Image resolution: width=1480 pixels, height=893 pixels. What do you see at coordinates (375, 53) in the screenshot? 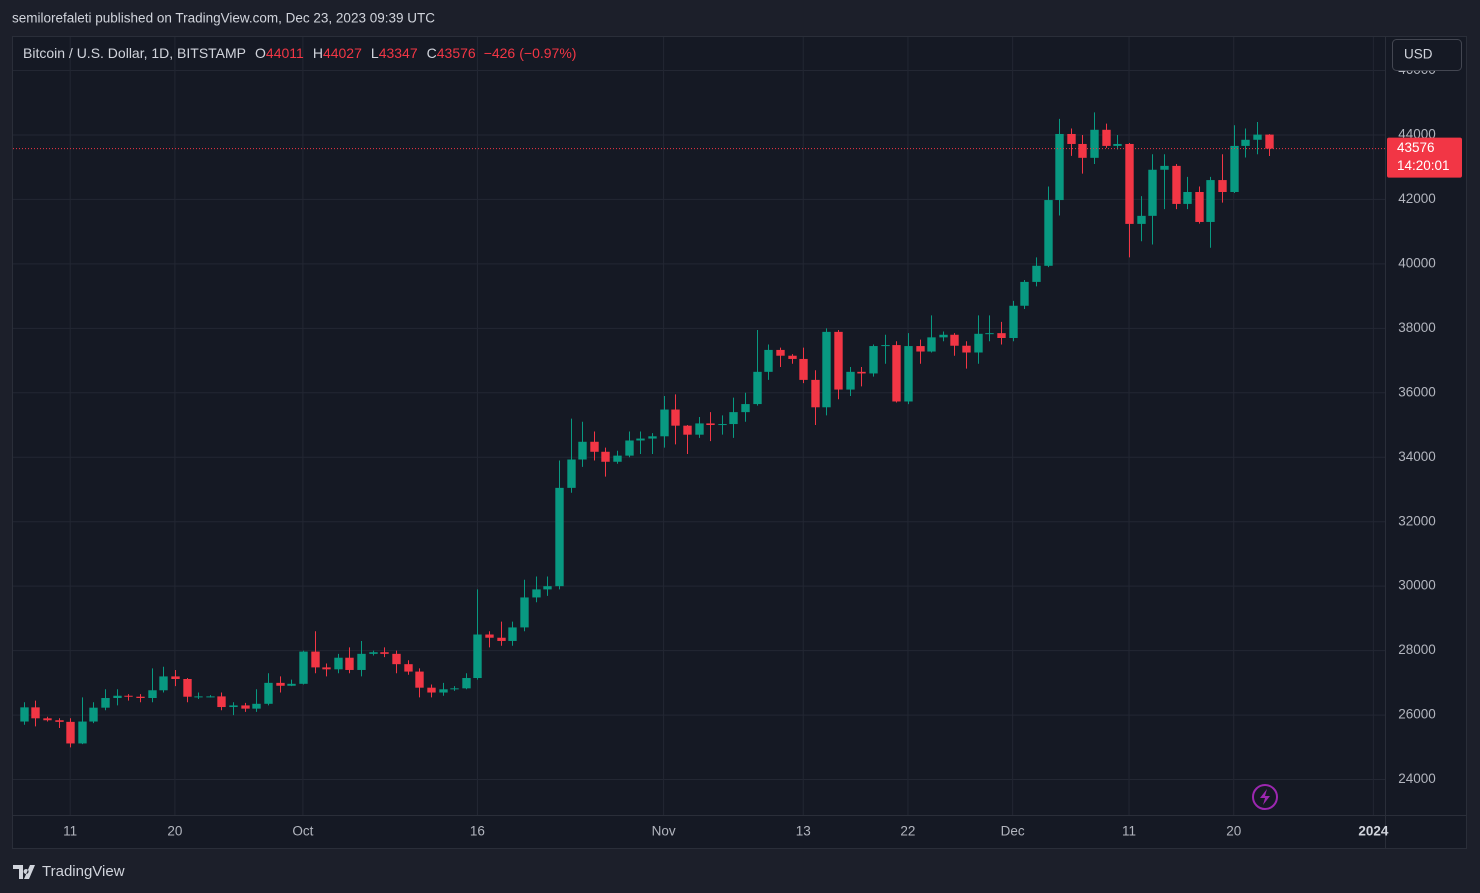
I see `ohlc-key: L` at bounding box center [375, 53].